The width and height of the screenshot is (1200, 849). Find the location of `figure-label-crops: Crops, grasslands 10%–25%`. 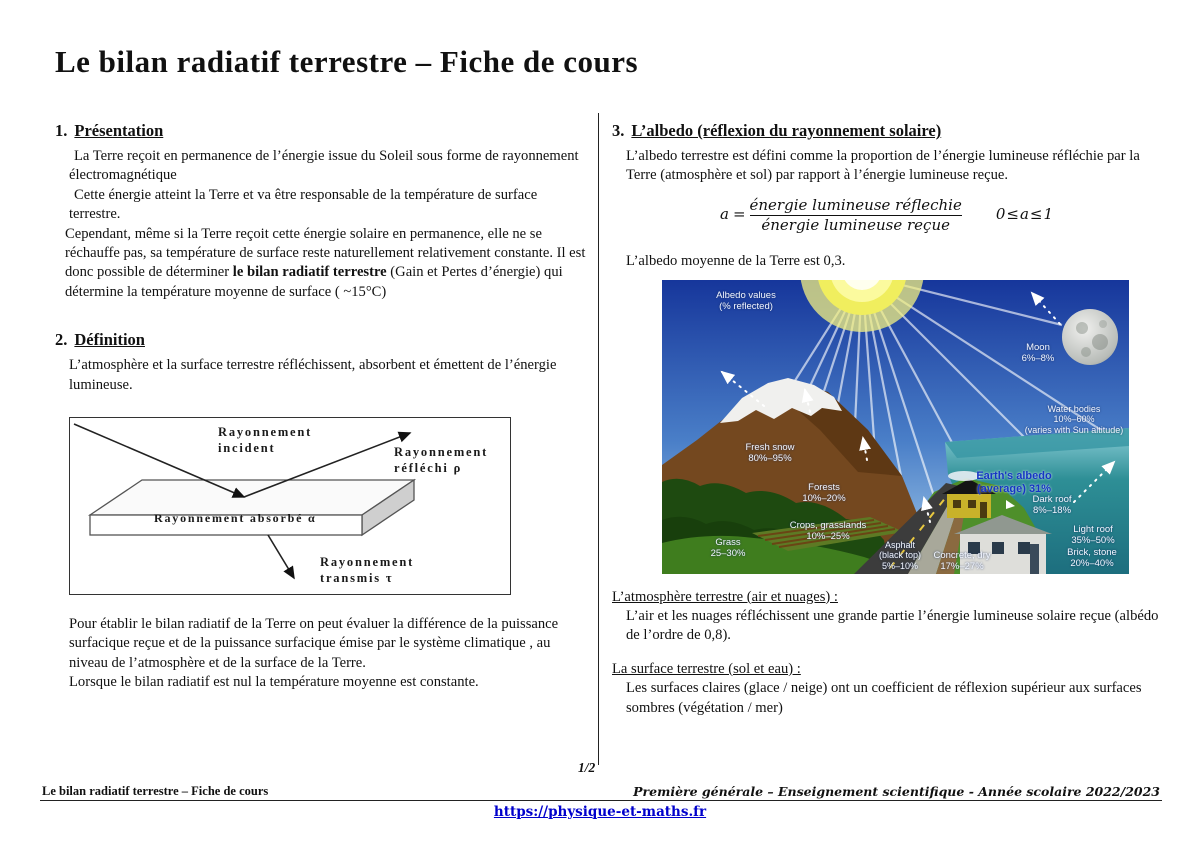

figure-label-crops: Crops, grasslands 10%–25% is located at coordinates (828, 530).